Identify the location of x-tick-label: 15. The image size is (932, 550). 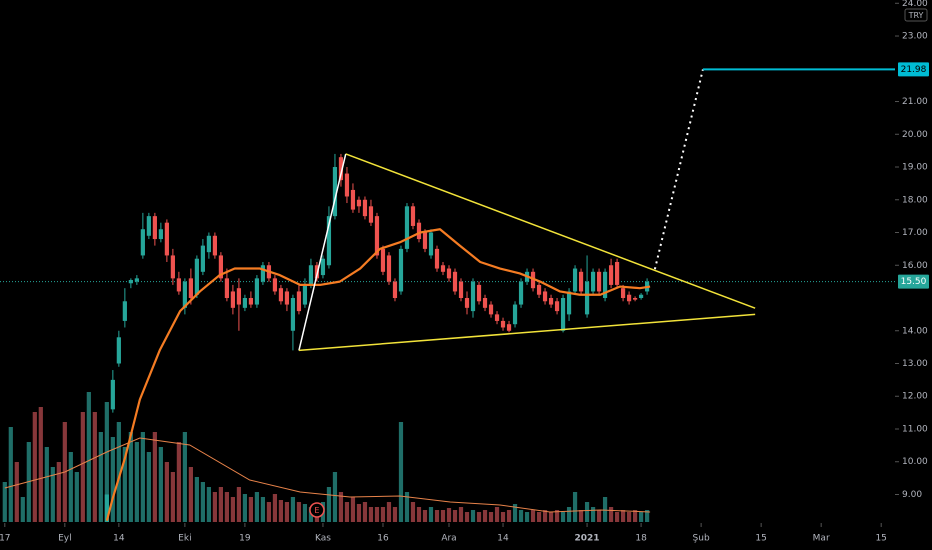
(880, 539).